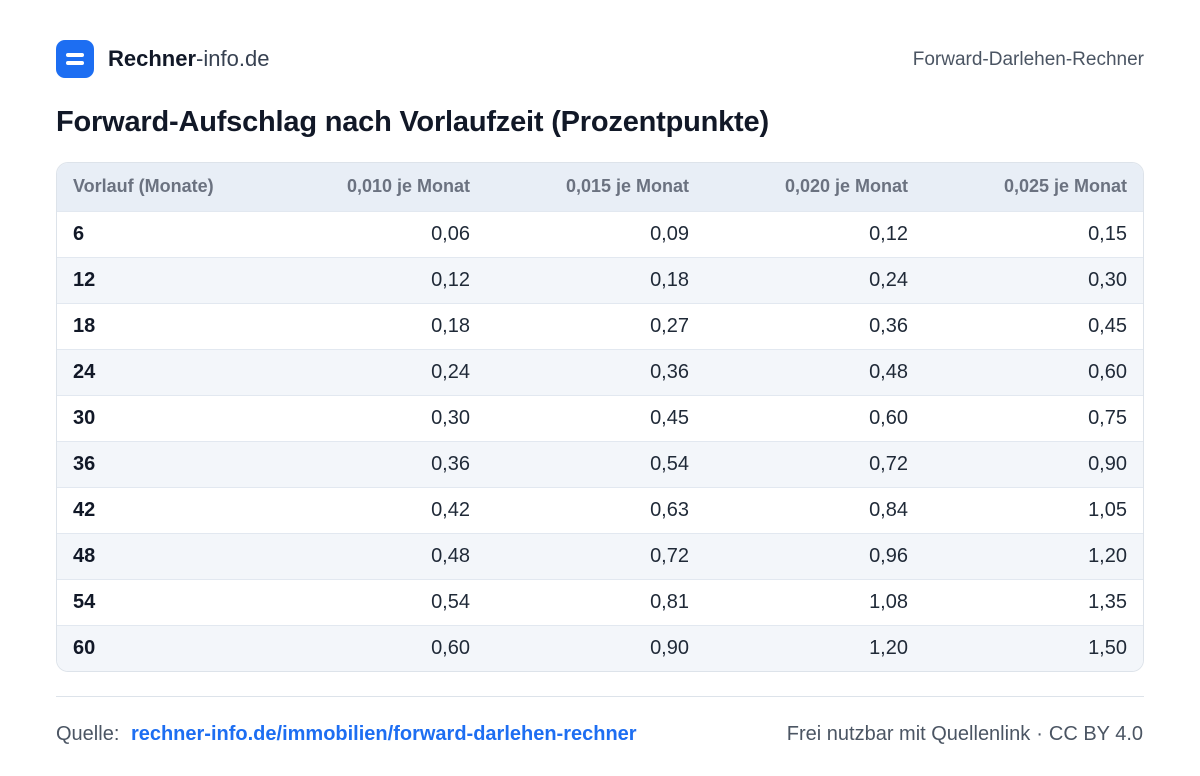 This screenshot has height=776, width=1200. What do you see at coordinates (450, 233) in the screenshot?
I see `value-cell: 0,06` at bounding box center [450, 233].